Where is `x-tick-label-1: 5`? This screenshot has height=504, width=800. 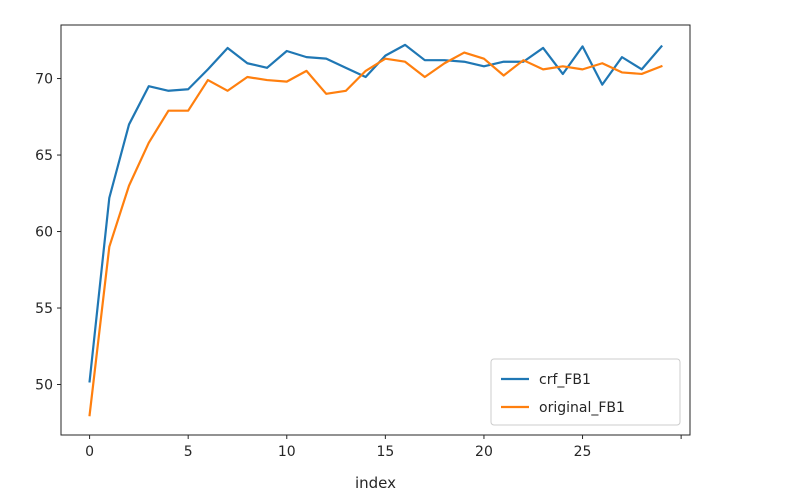 x-tick-label-1: 5 is located at coordinates (188, 452).